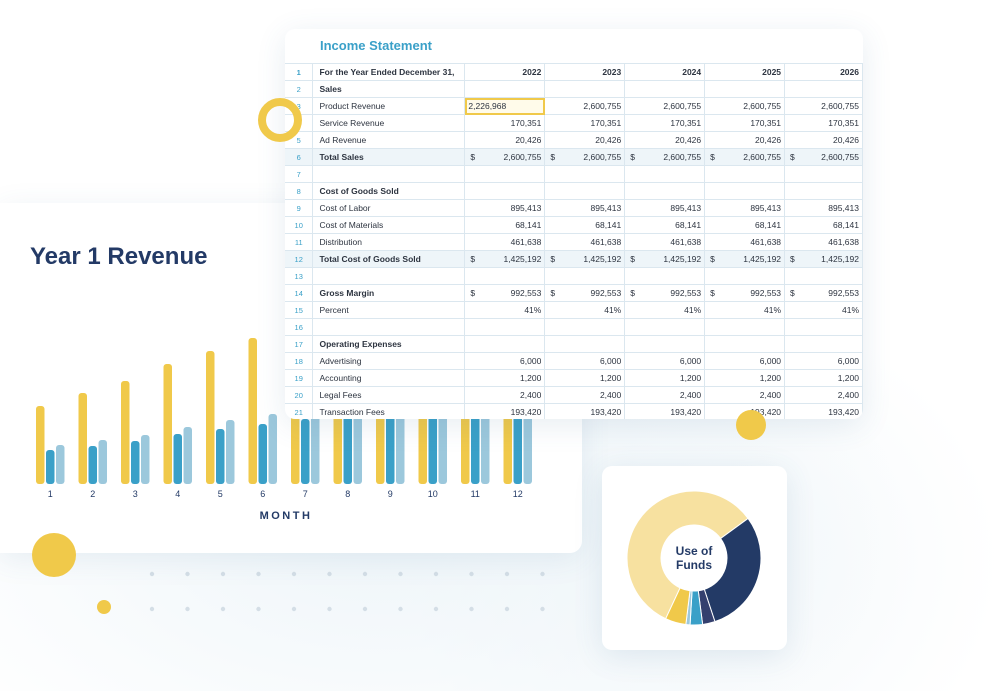 Image resolution: width=1000 pixels, height=691 pixels. What do you see at coordinates (299, 191) in the screenshot?
I see `row-number: 8` at bounding box center [299, 191].